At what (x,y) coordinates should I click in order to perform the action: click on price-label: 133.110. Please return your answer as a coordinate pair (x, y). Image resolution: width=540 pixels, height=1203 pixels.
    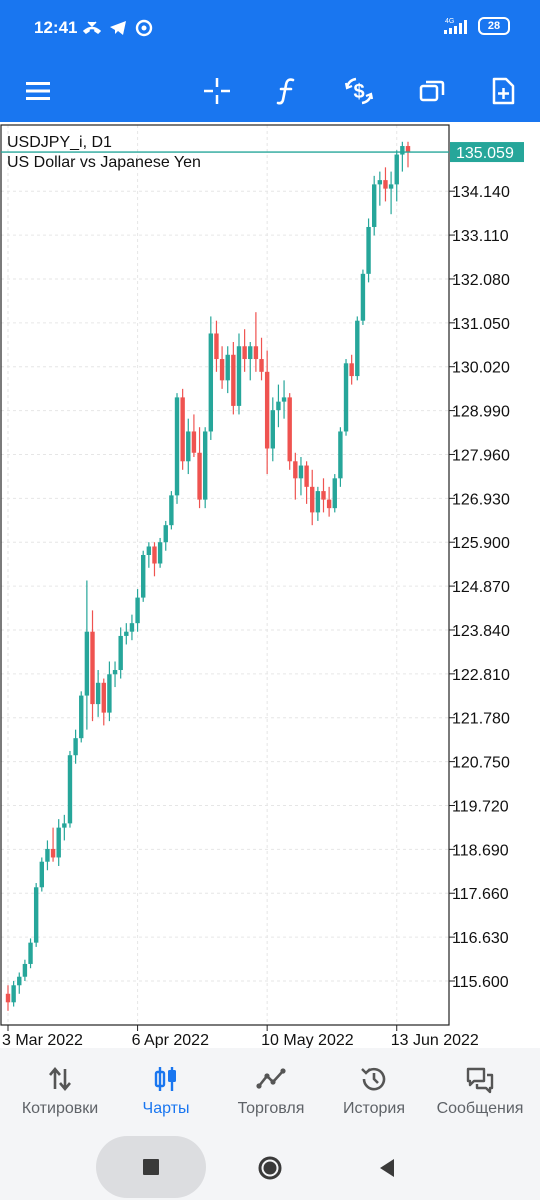
    Looking at the image, I should click on (480, 236).